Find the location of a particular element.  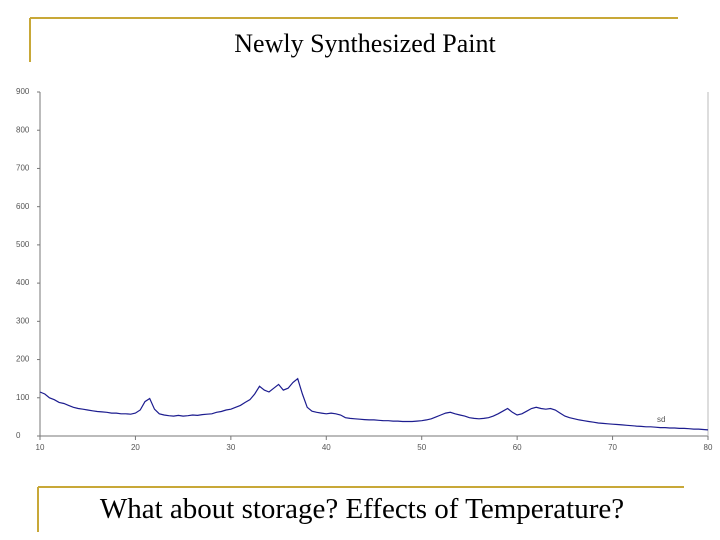

annotation: sd is located at coordinates (661, 419).